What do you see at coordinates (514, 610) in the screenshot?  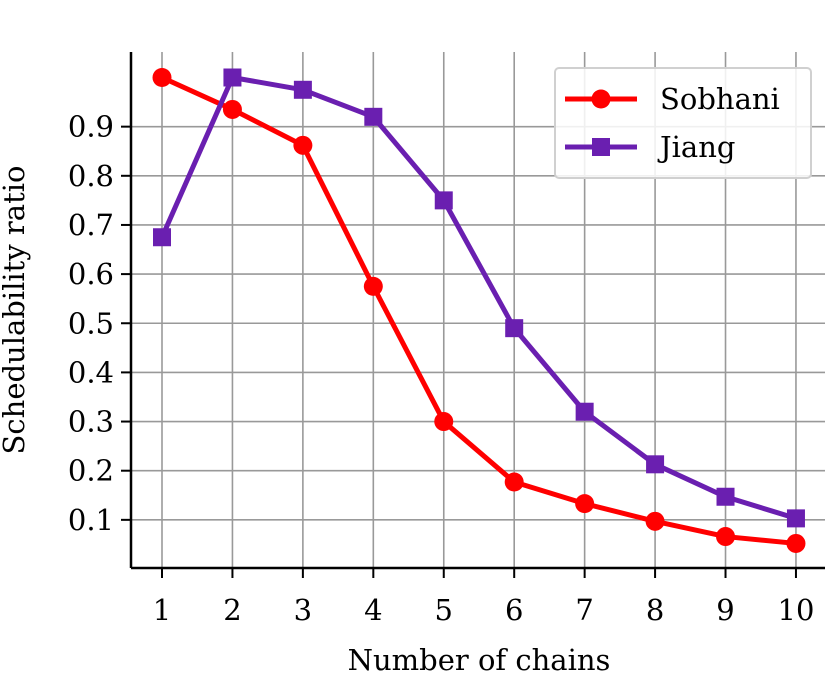 I see `x-tick-label: 6` at bounding box center [514, 610].